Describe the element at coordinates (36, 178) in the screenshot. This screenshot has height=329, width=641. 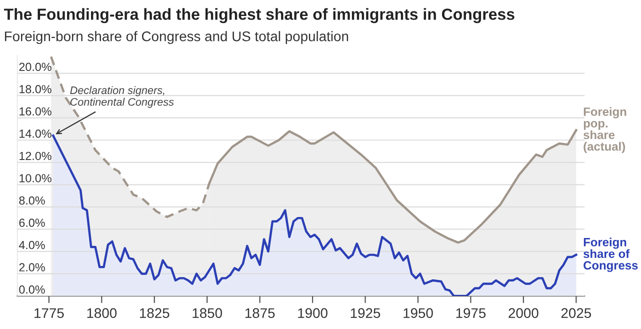
I see `y-tick-label: 10.0%` at that location.